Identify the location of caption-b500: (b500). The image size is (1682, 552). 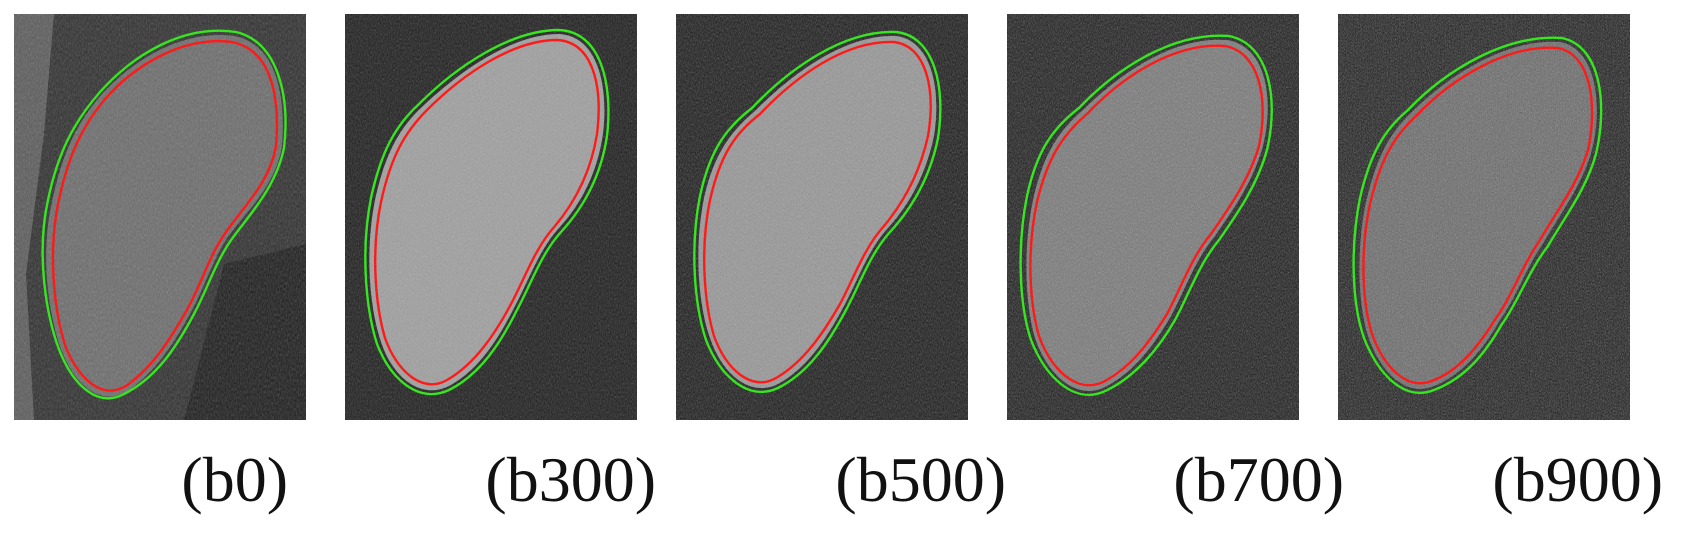
(920, 479).